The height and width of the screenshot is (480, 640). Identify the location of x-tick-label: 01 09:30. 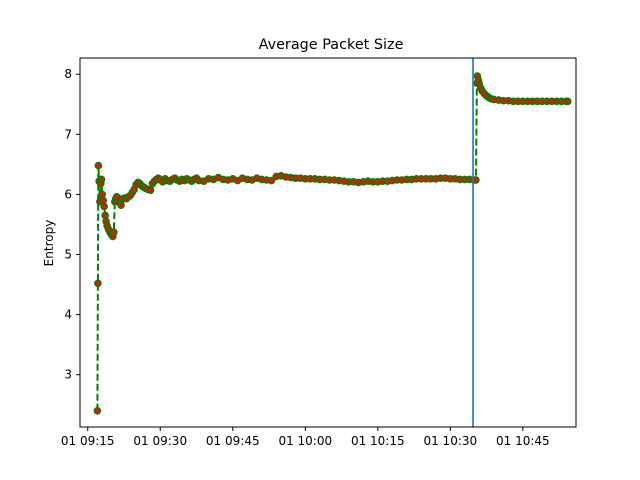
(160, 441).